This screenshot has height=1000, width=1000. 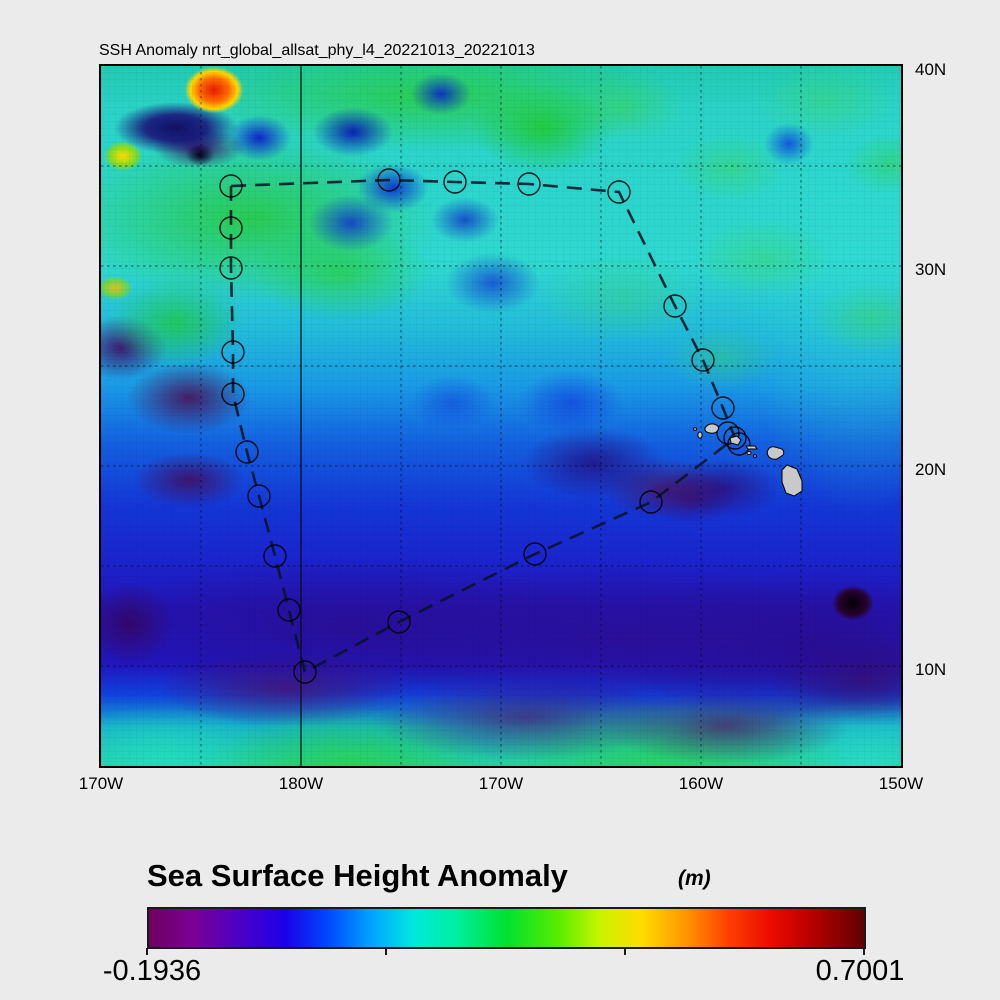 I want to click on island-lanai, so click(x=749, y=453).